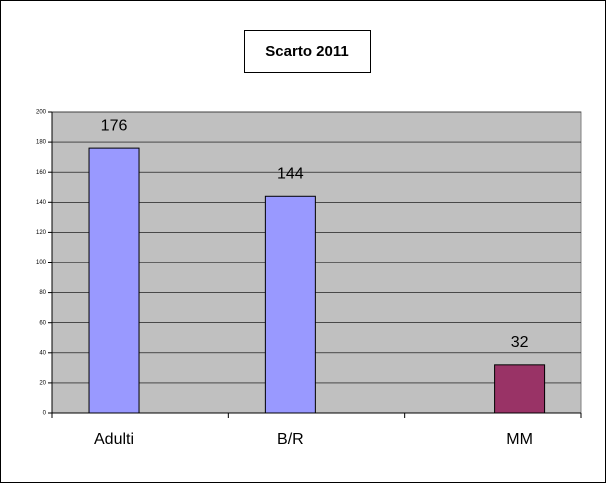  Describe the element at coordinates (41, 143) in the screenshot. I see `y-tick-label: 180` at that location.